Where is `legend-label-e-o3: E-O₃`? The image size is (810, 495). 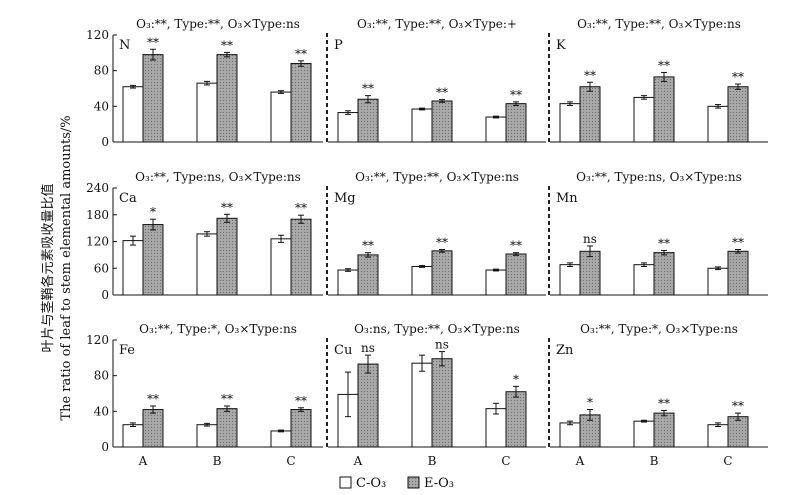
legend-label-e-o3: E-O₃ is located at coordinates (439, 483).